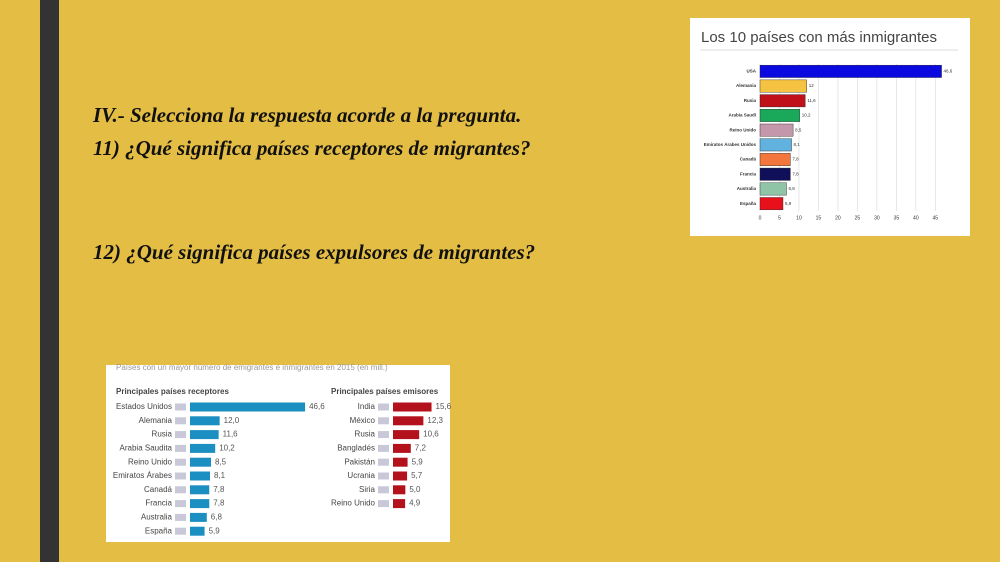 This screenshot has height=562, width=1000. I want to click on category-label: India, so click(367, 406).